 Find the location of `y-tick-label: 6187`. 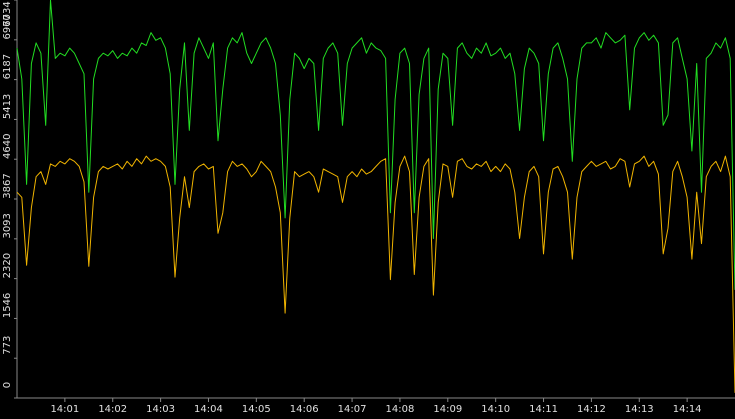

y-tick-label: 6187 is located at coordinates (7, 66).